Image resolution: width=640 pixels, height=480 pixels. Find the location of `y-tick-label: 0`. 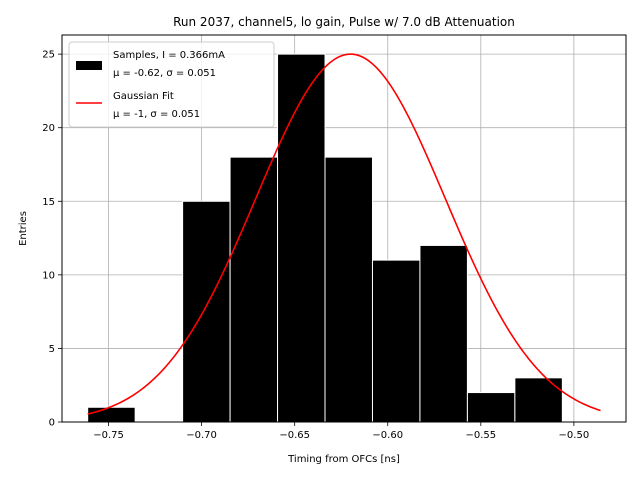

y-tick-label: 0 is located at coordinates (52, 423).